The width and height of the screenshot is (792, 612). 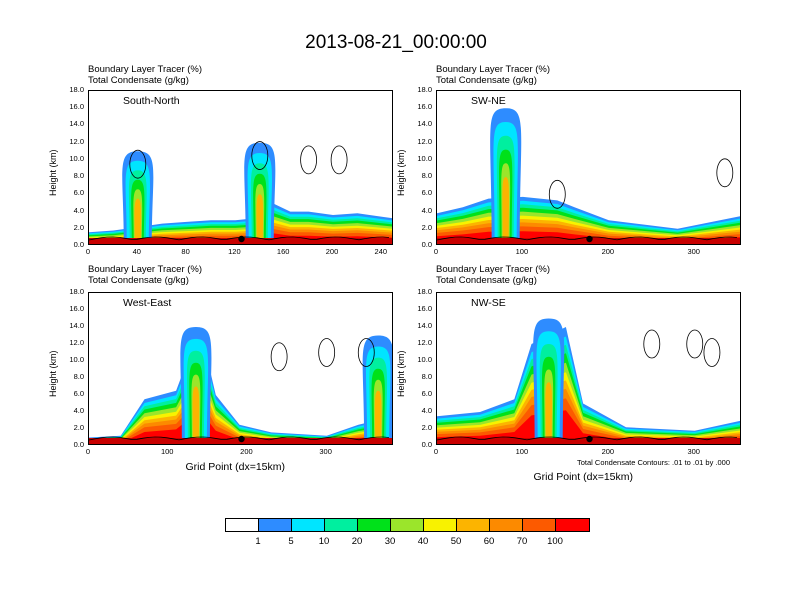 I want to click on plot-area-south-north: South-North, so click(x=240, y=167).